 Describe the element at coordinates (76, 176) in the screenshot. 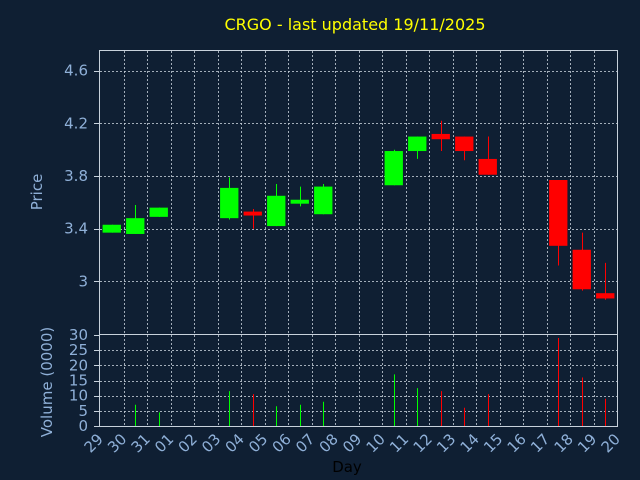

I see `price-tick-label: 3.8` at that location.